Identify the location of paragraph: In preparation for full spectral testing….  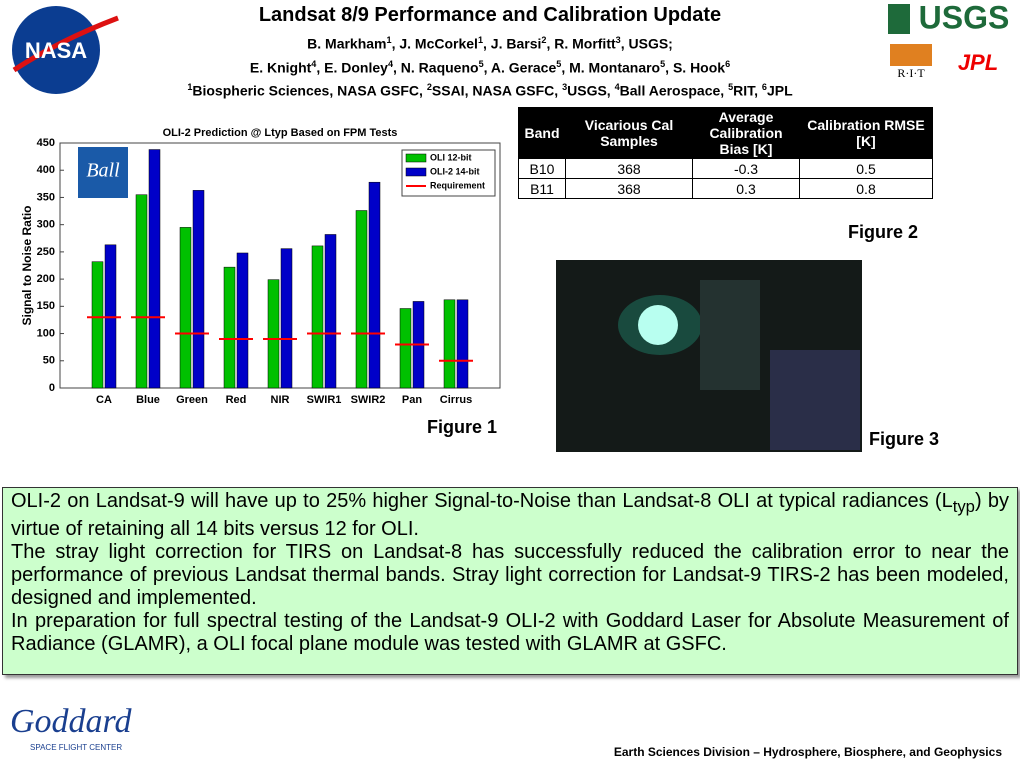
(510, 633).